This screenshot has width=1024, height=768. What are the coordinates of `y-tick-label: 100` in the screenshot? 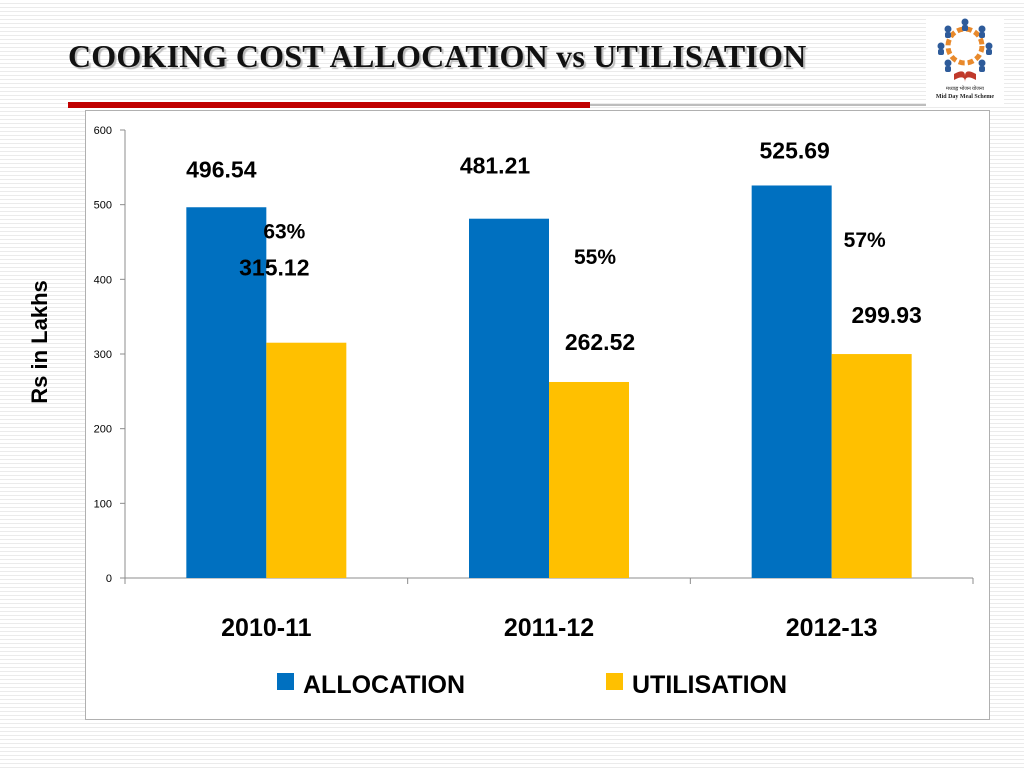 It's located at (103, 504).